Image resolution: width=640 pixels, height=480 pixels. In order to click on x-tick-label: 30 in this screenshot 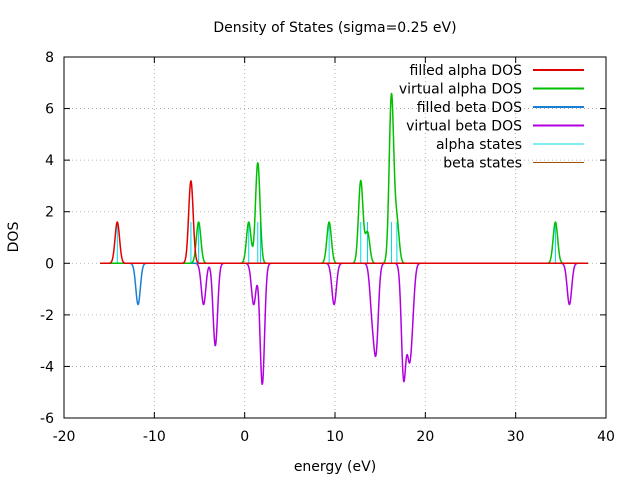, I will do `click(516, 437)`.